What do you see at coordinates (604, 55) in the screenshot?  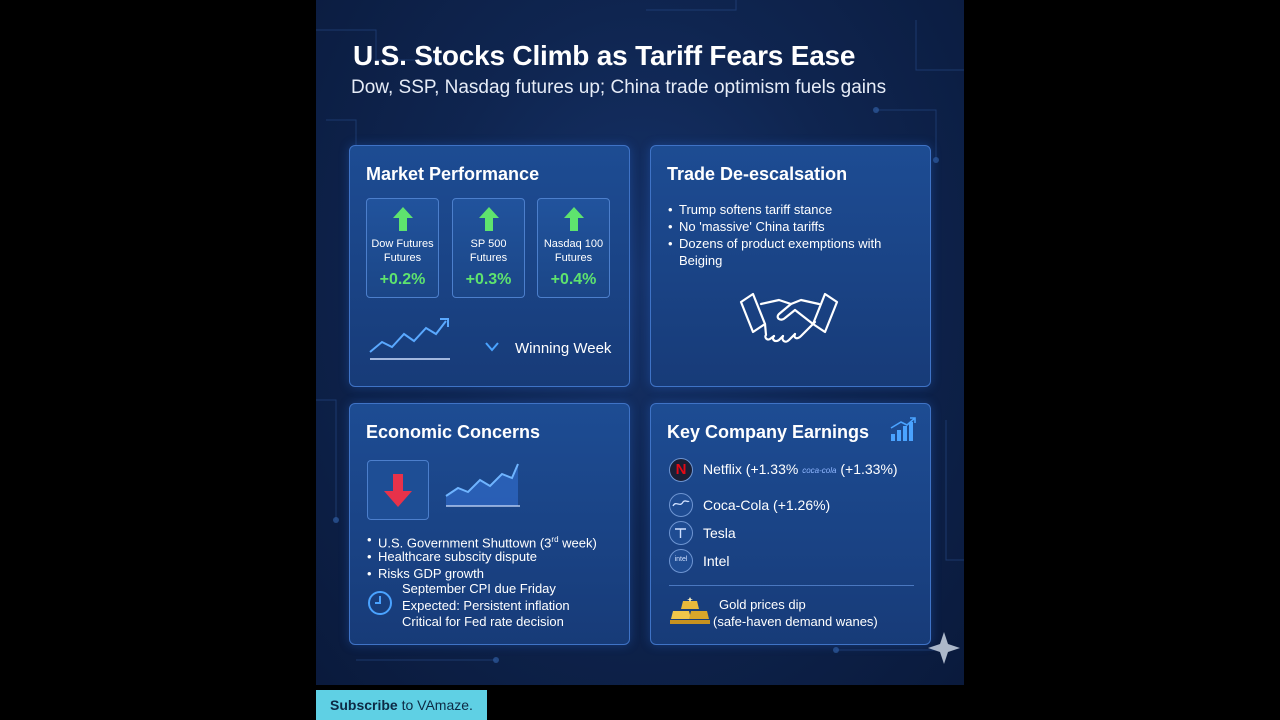 I see `headline: U.S. Stocks Climb as Tariff Fears Ease` at bounding box center [604, 55].